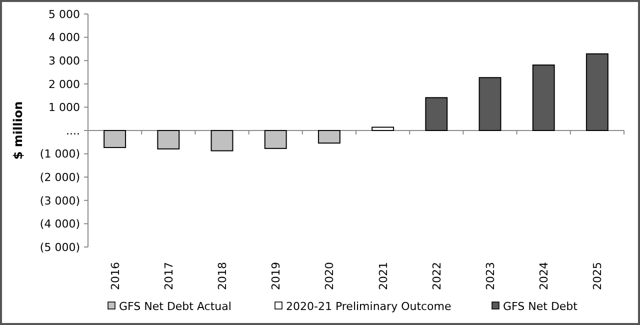  What do you see at coordinates (60, 224) in the screenshot?
I see `y-tick-label: (4 000)` at bounding box center [60, 224].